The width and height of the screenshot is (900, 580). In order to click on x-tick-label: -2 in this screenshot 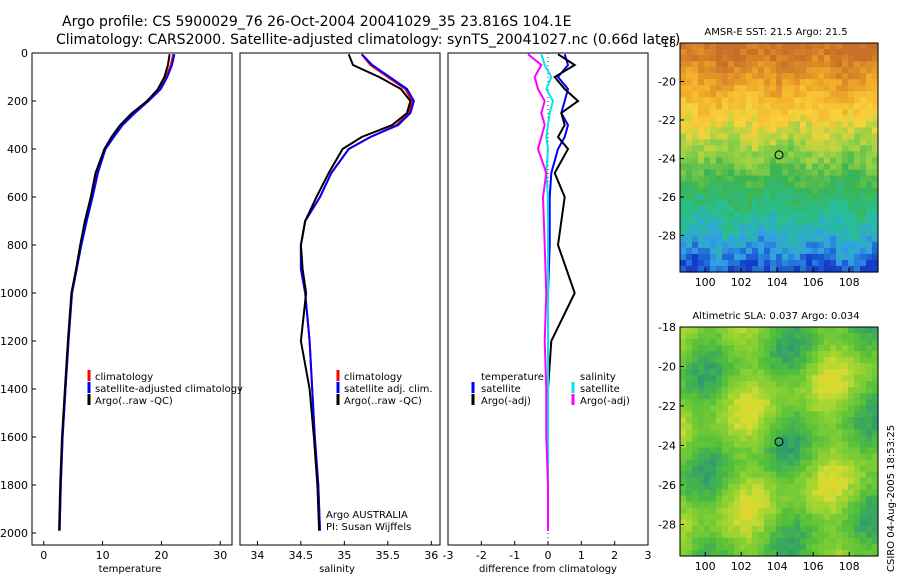, I will do `click(481, 555)`.